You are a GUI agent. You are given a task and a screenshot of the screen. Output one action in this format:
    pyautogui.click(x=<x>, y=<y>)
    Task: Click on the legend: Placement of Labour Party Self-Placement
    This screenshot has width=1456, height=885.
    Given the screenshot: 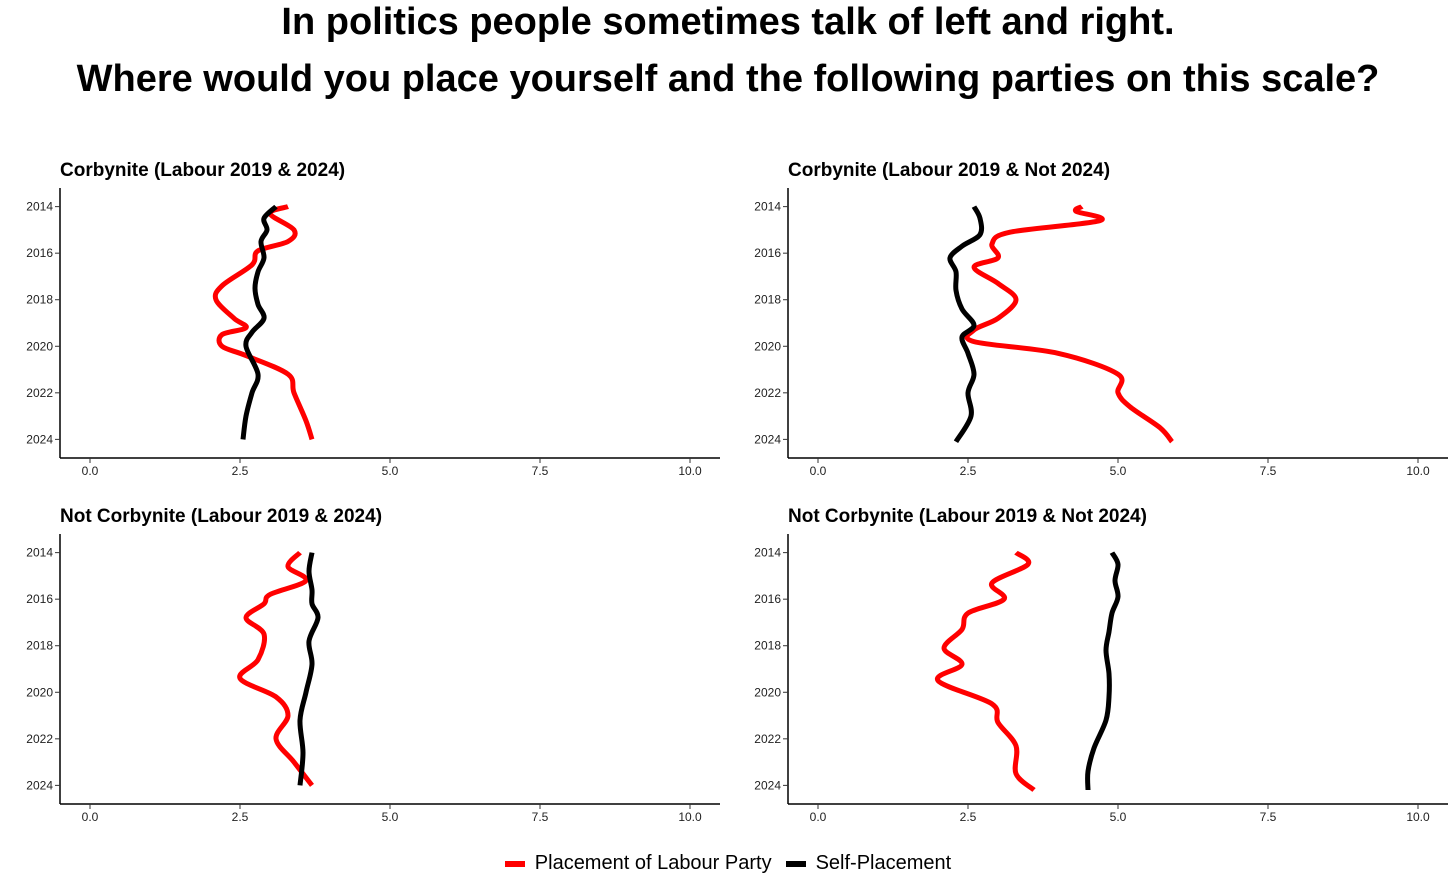 What is the action you would take?
    pyautogui.click(x=728, y=863)
    